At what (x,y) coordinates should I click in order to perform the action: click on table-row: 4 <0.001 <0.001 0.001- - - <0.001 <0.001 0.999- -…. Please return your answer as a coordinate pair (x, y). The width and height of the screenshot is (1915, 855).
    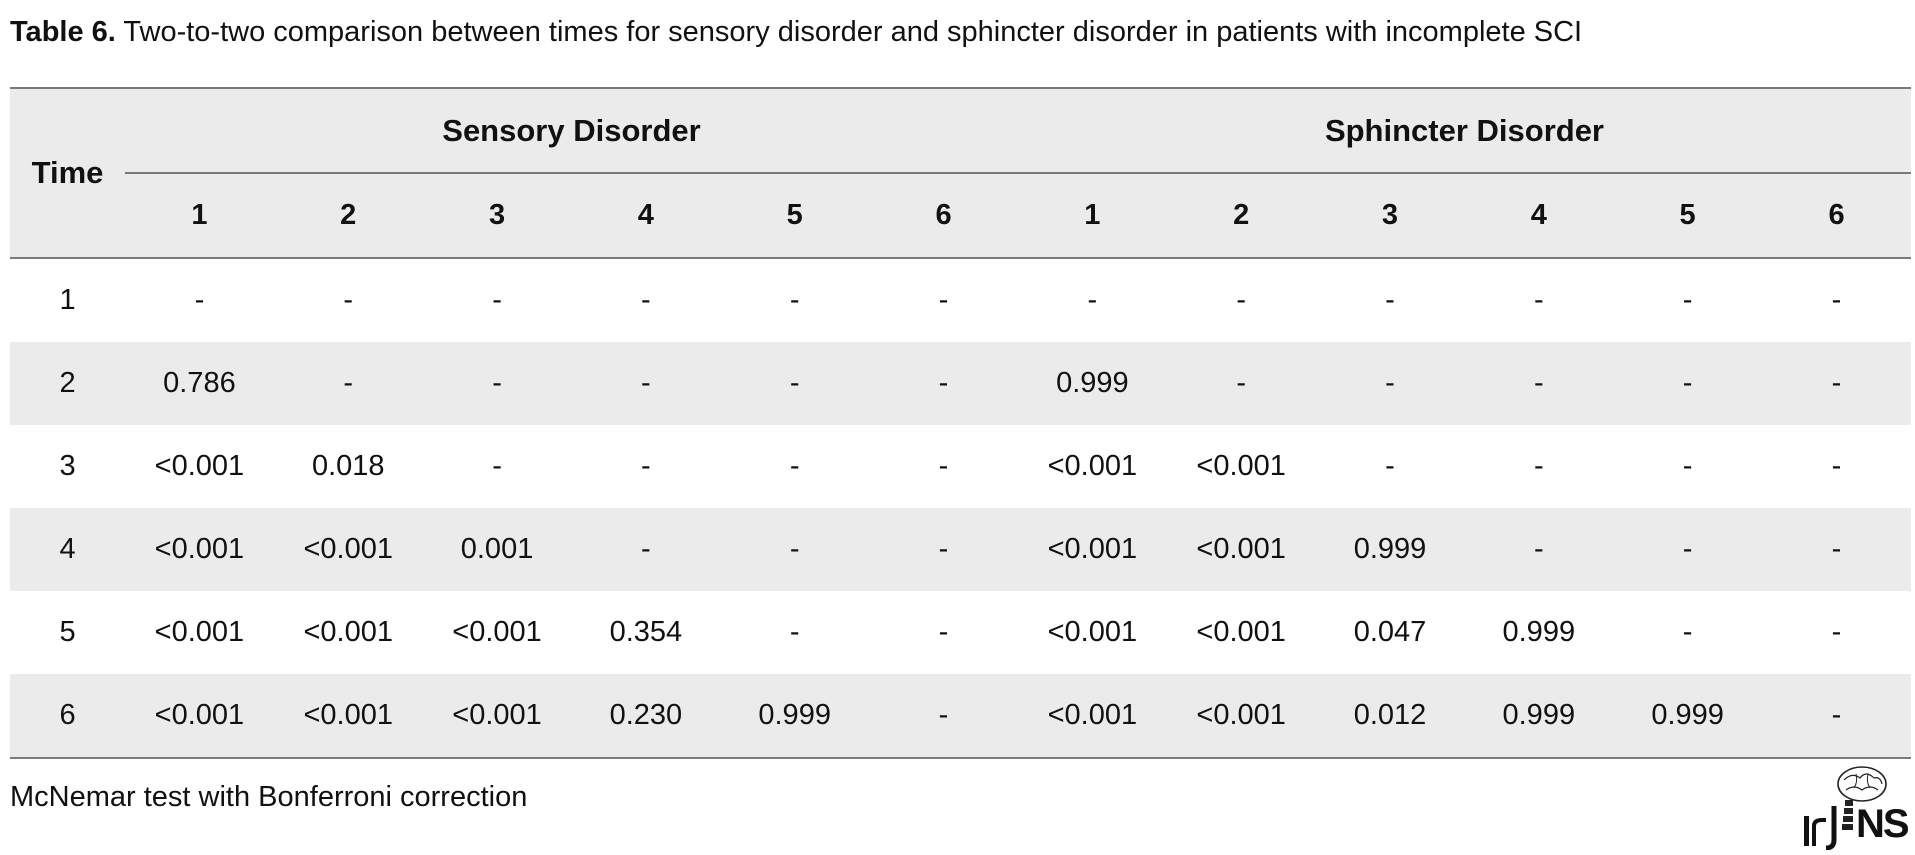
    Looking at the image, I should click on (960, 549).